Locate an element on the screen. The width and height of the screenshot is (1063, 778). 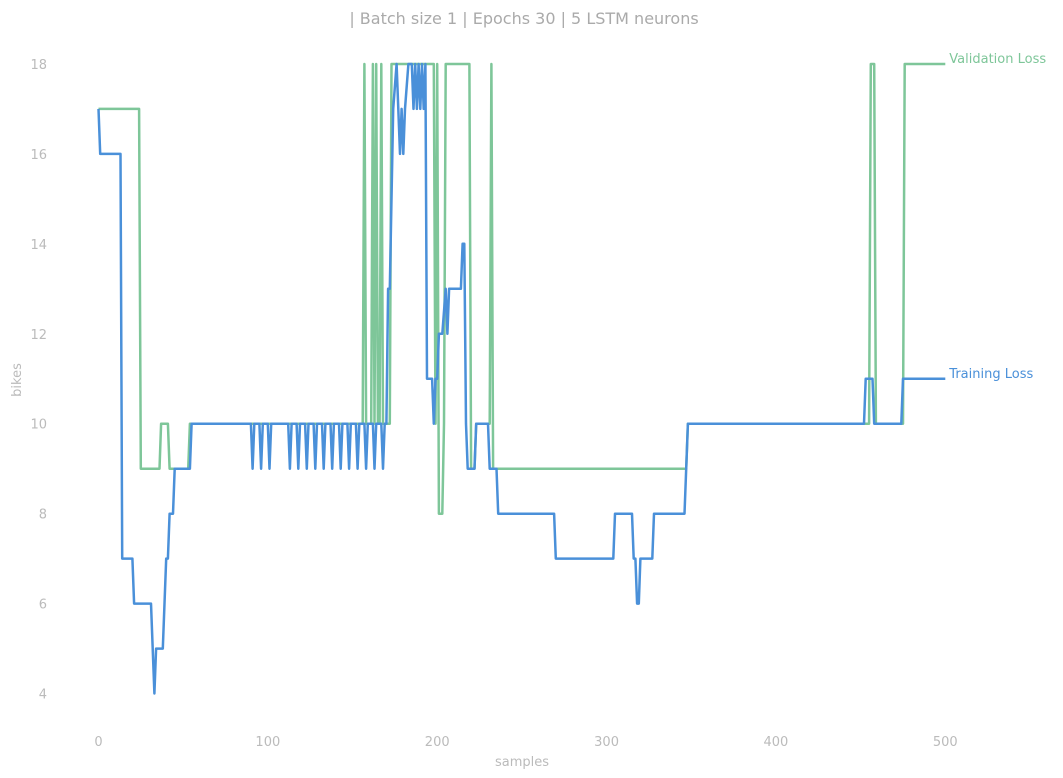
y-tick-label: 12 is located at coordinates (38, 335).